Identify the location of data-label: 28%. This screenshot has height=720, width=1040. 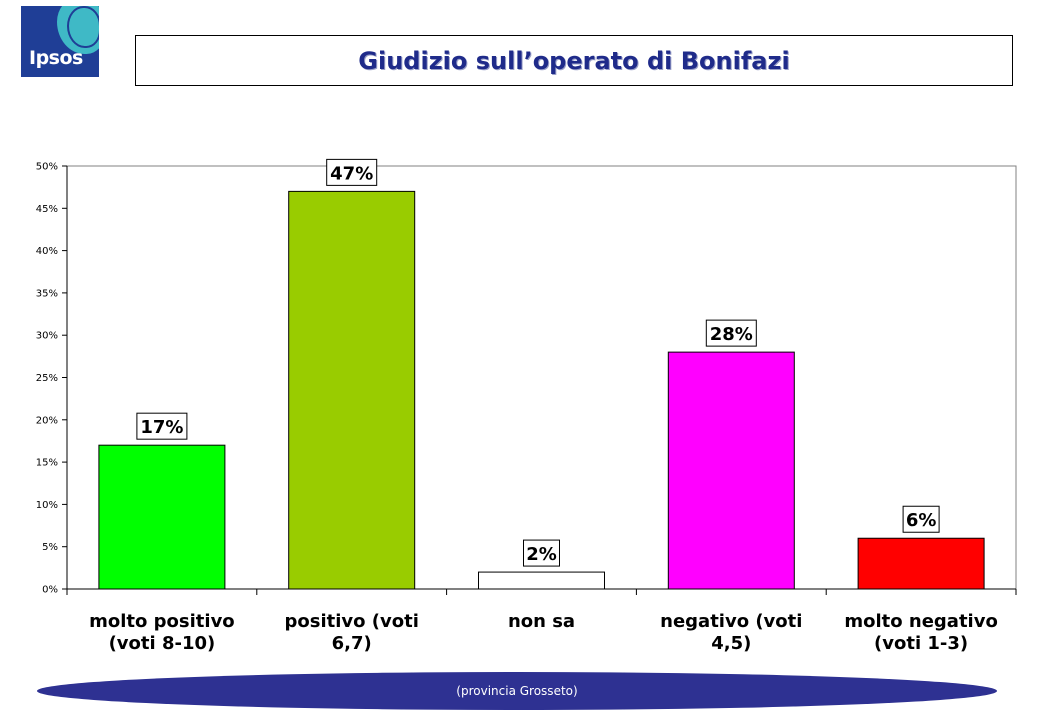
(731, 334).